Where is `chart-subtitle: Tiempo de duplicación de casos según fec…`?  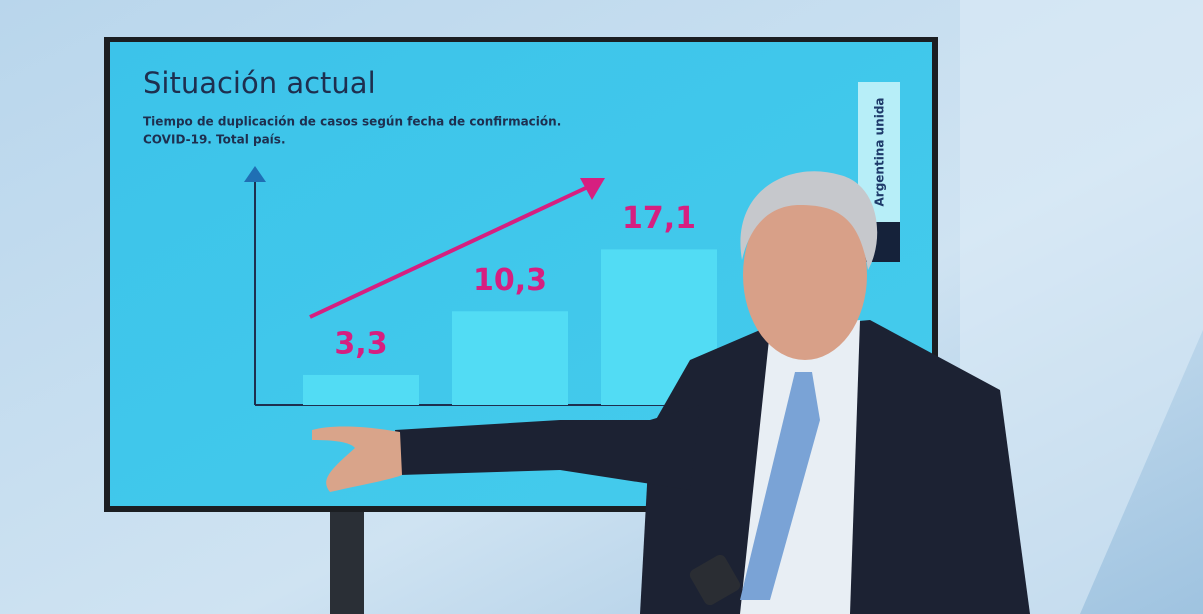 chart-subtitle: Tiempo de duplicación de casos según fec… is located at coordinates (352, 122).